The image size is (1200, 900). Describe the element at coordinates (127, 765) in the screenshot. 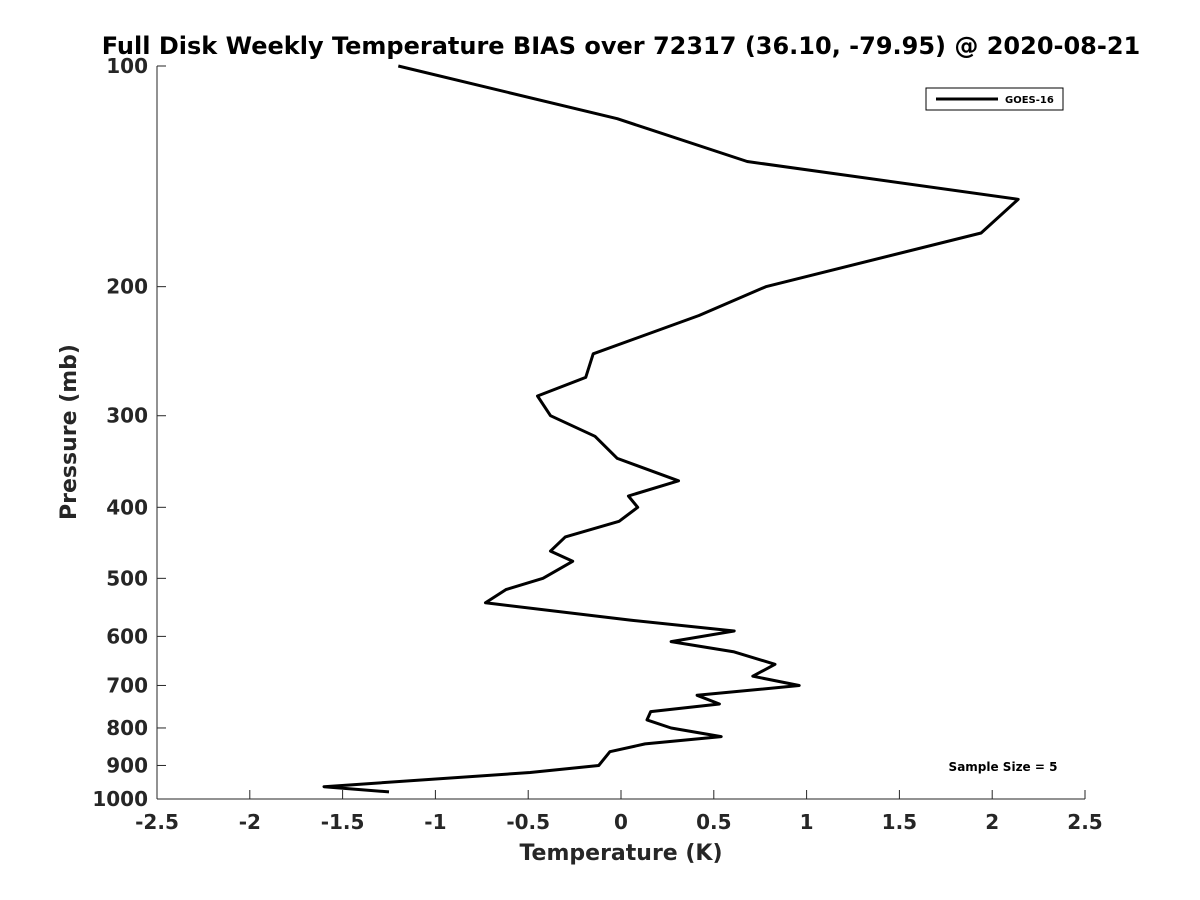

I see `y-tick-label: 900` at that location.